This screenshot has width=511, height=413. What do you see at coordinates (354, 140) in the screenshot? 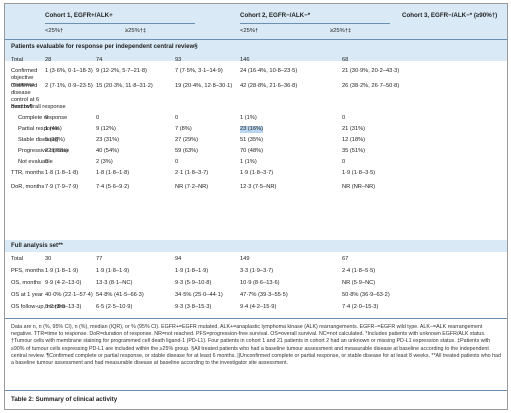
I see `cell-cohort3: 12 (18%)` at bounding box center [354, 140].